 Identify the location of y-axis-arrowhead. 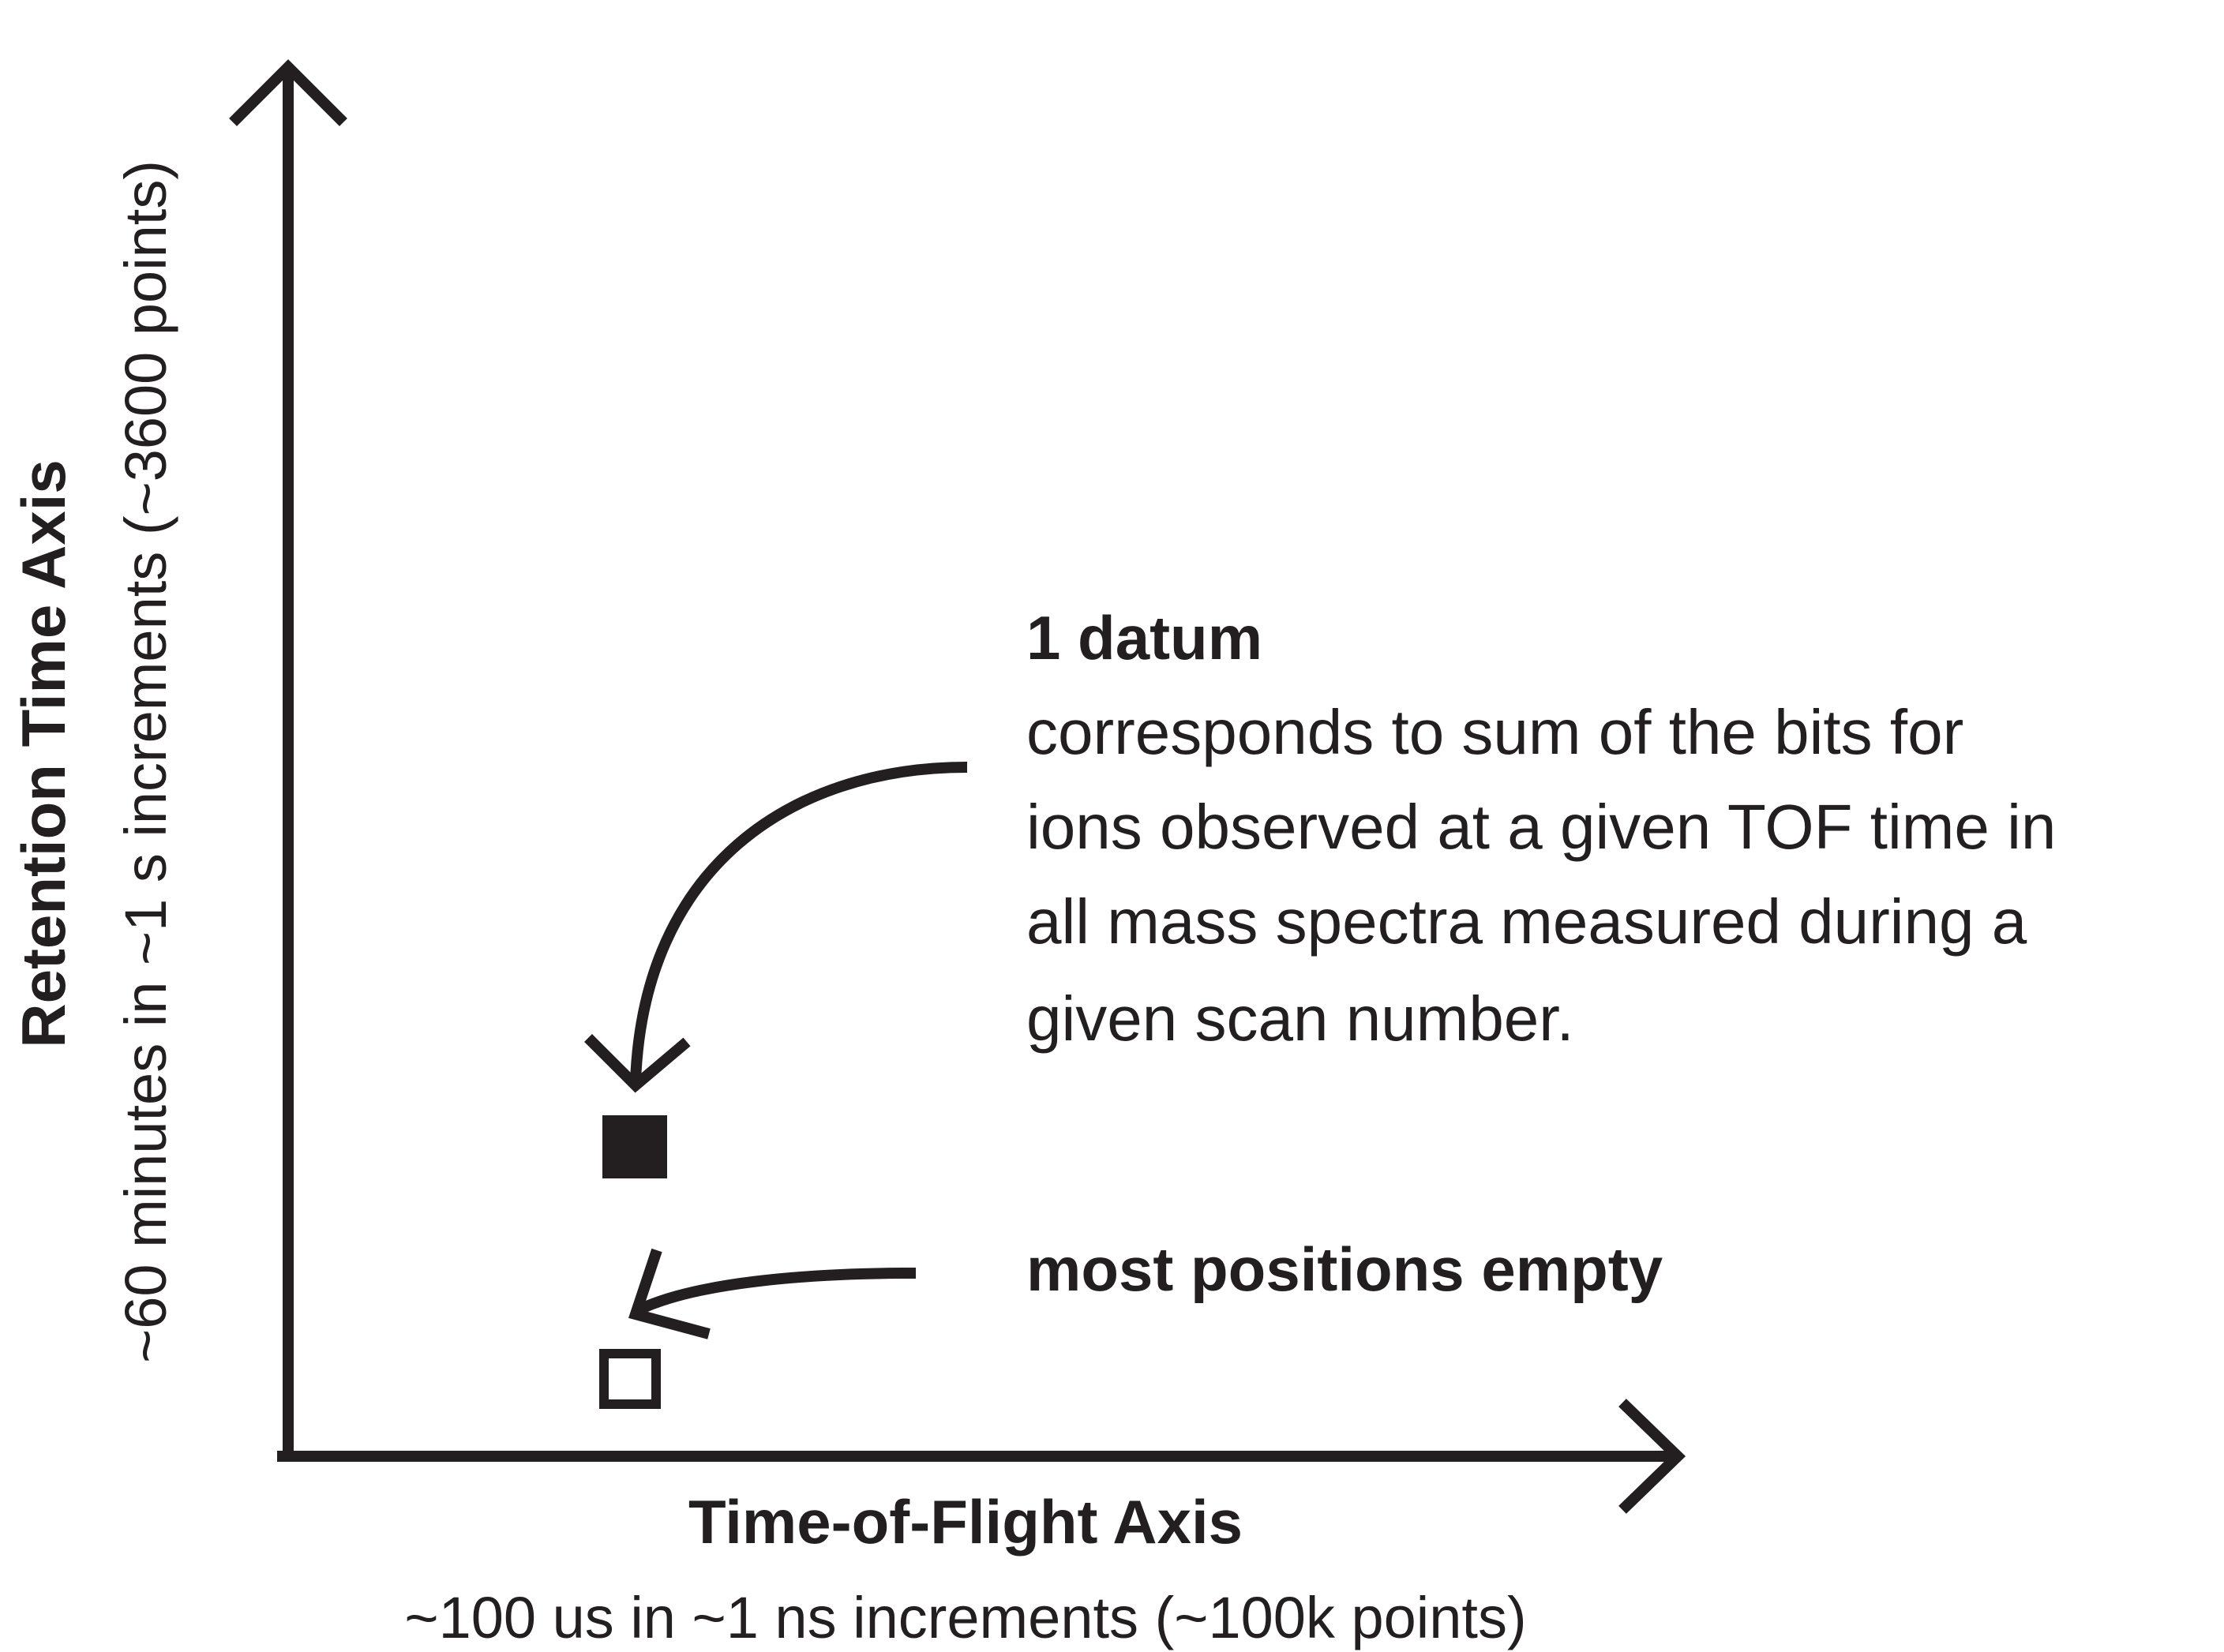
(288, 92).